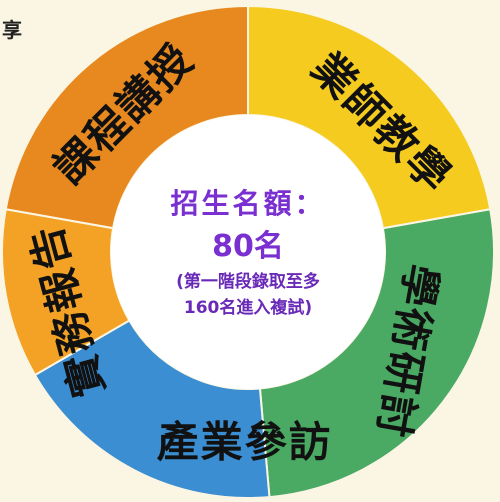  What do you see at coordinates (245, 441) in the screenshot?
I see `segment-label-industry-visits: 產業參訪` at bounding box center [245, 441].